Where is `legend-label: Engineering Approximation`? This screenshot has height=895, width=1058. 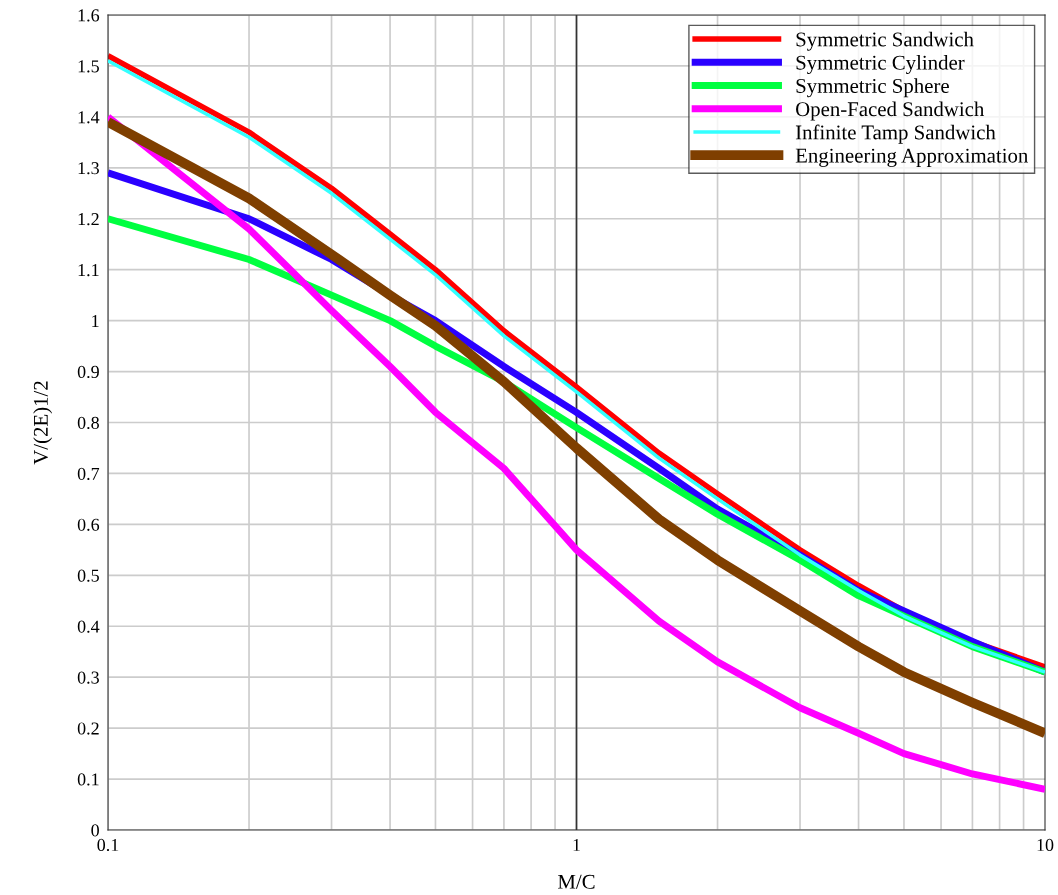 legend-label: Engineering Approximation is located at coordinates (912, 157).